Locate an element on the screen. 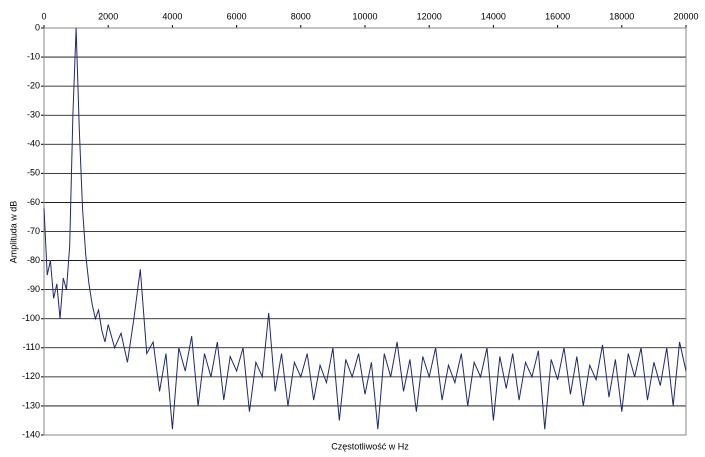 Image resolution: width=705 pixels, height=457 pixels. x-tick-label: 20000 is located at coordinates (685, 16).